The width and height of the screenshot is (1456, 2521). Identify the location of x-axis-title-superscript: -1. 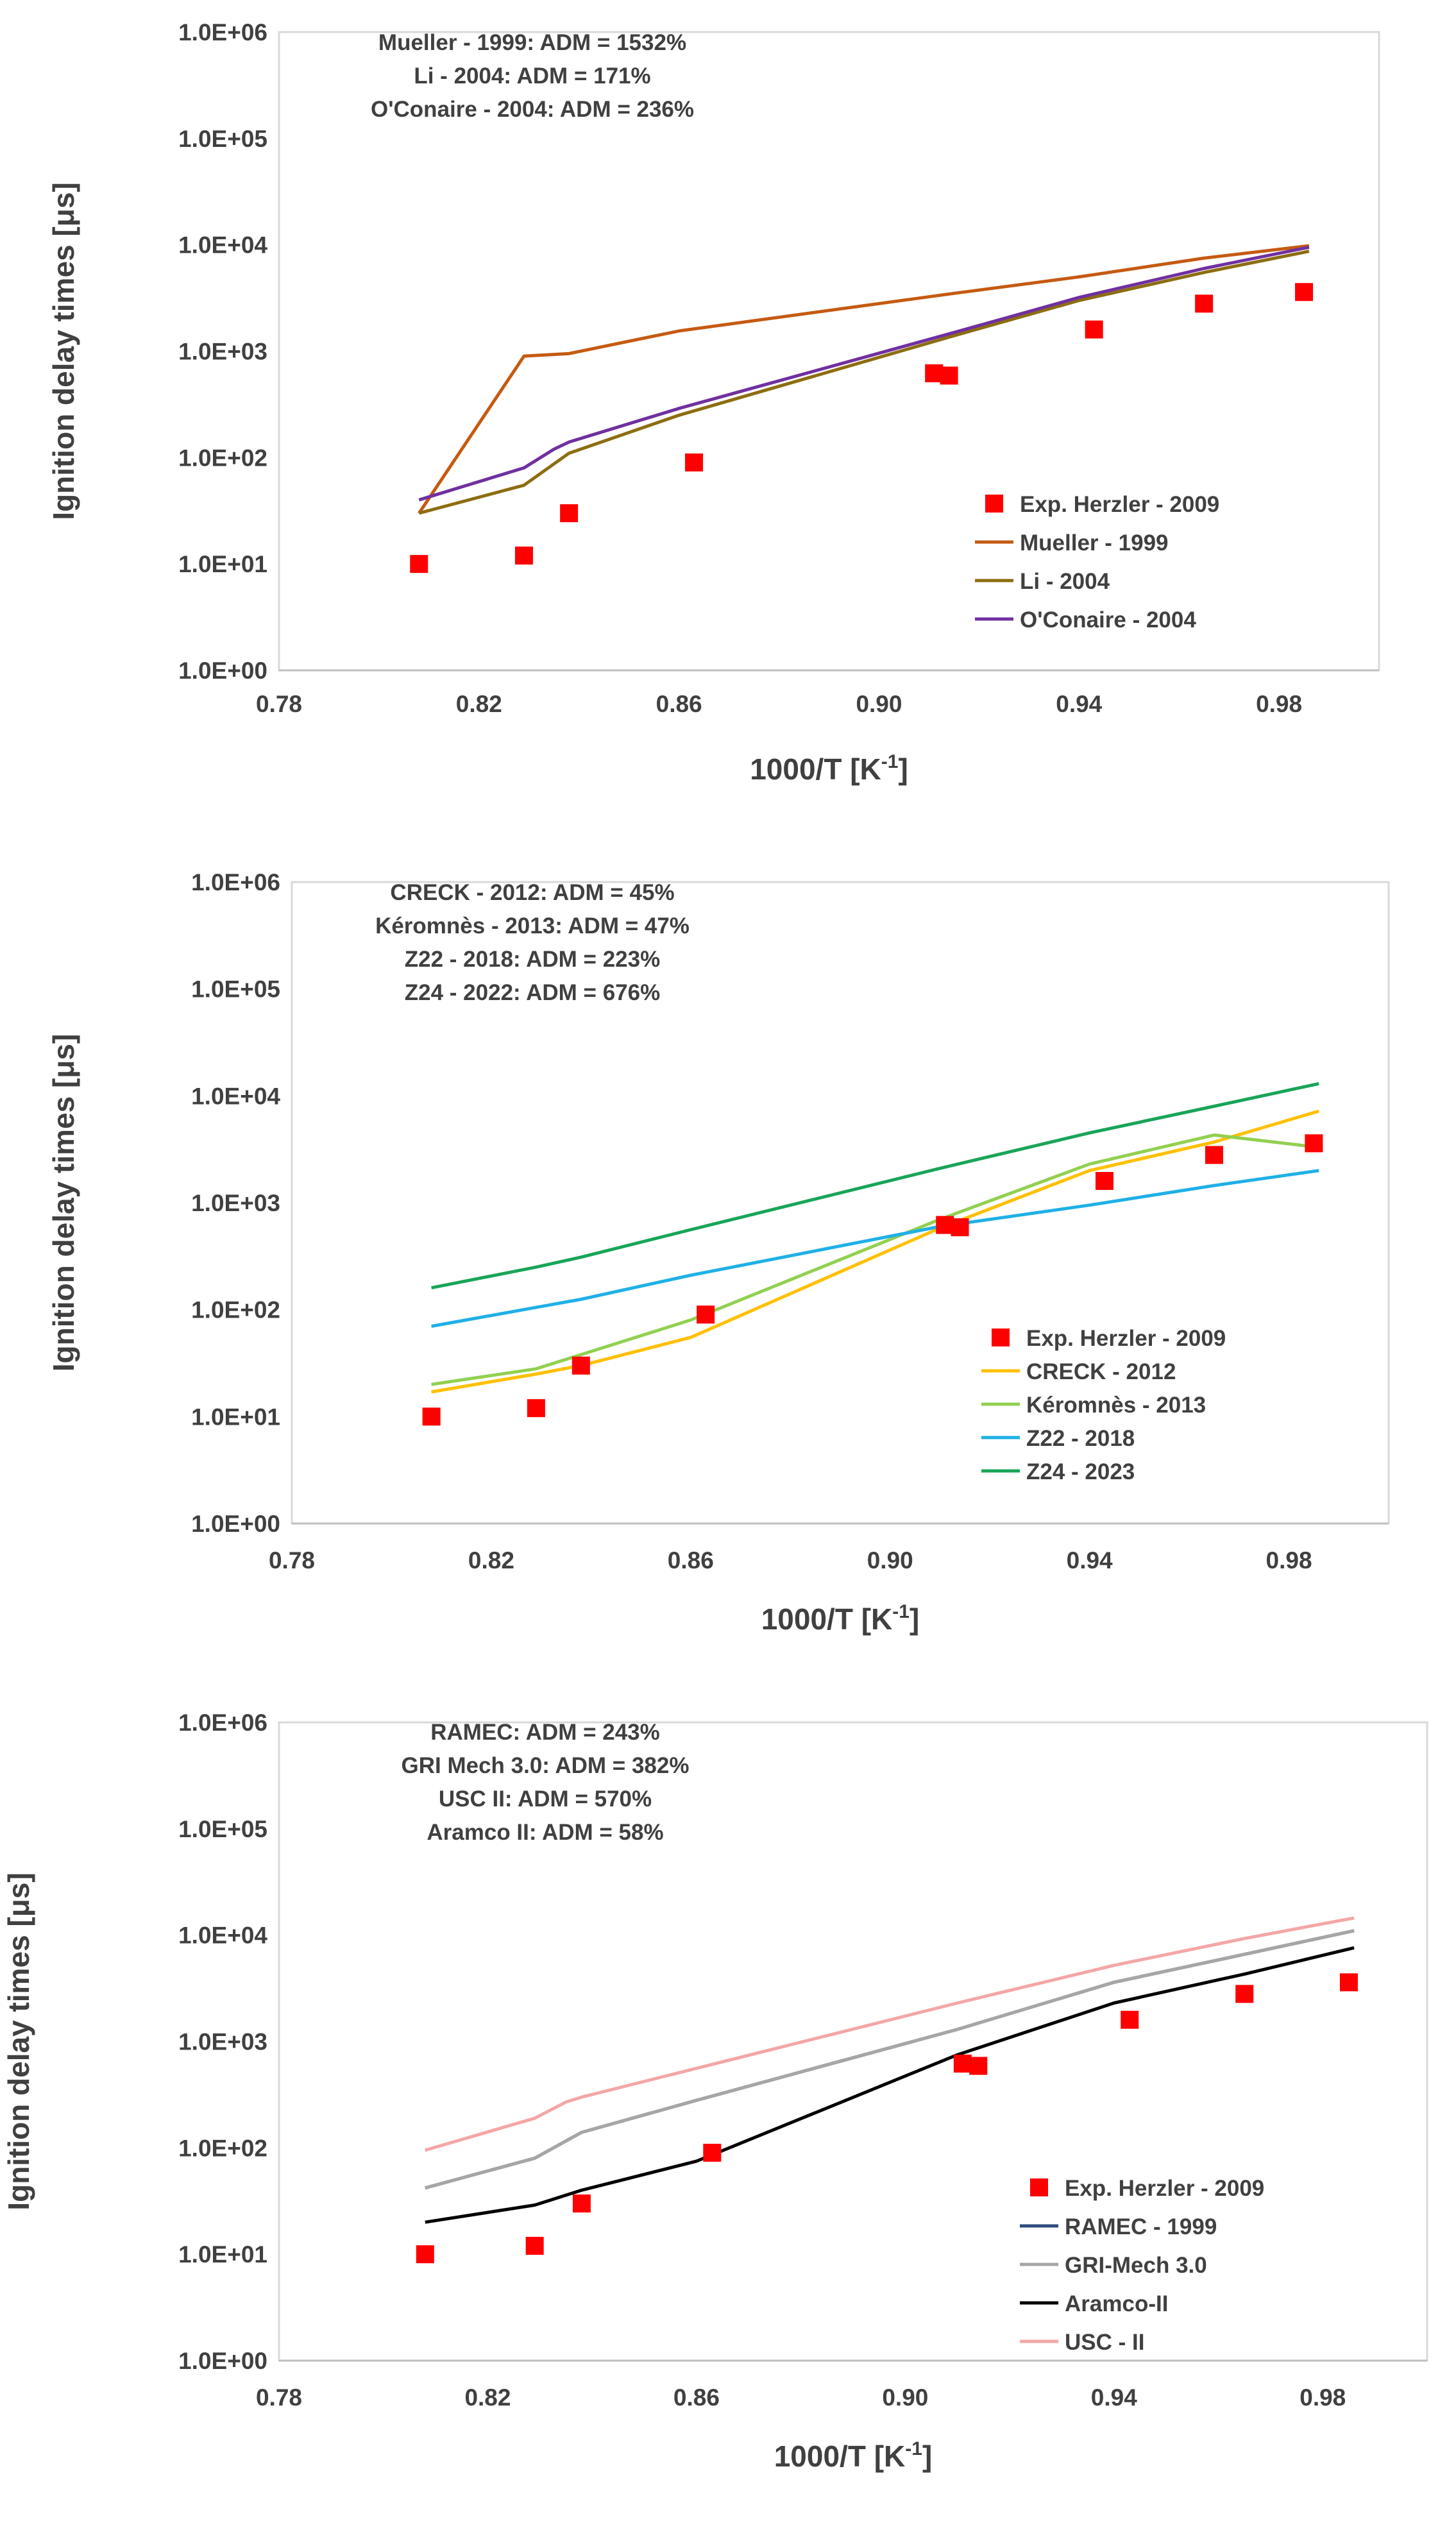
(913, 2448).